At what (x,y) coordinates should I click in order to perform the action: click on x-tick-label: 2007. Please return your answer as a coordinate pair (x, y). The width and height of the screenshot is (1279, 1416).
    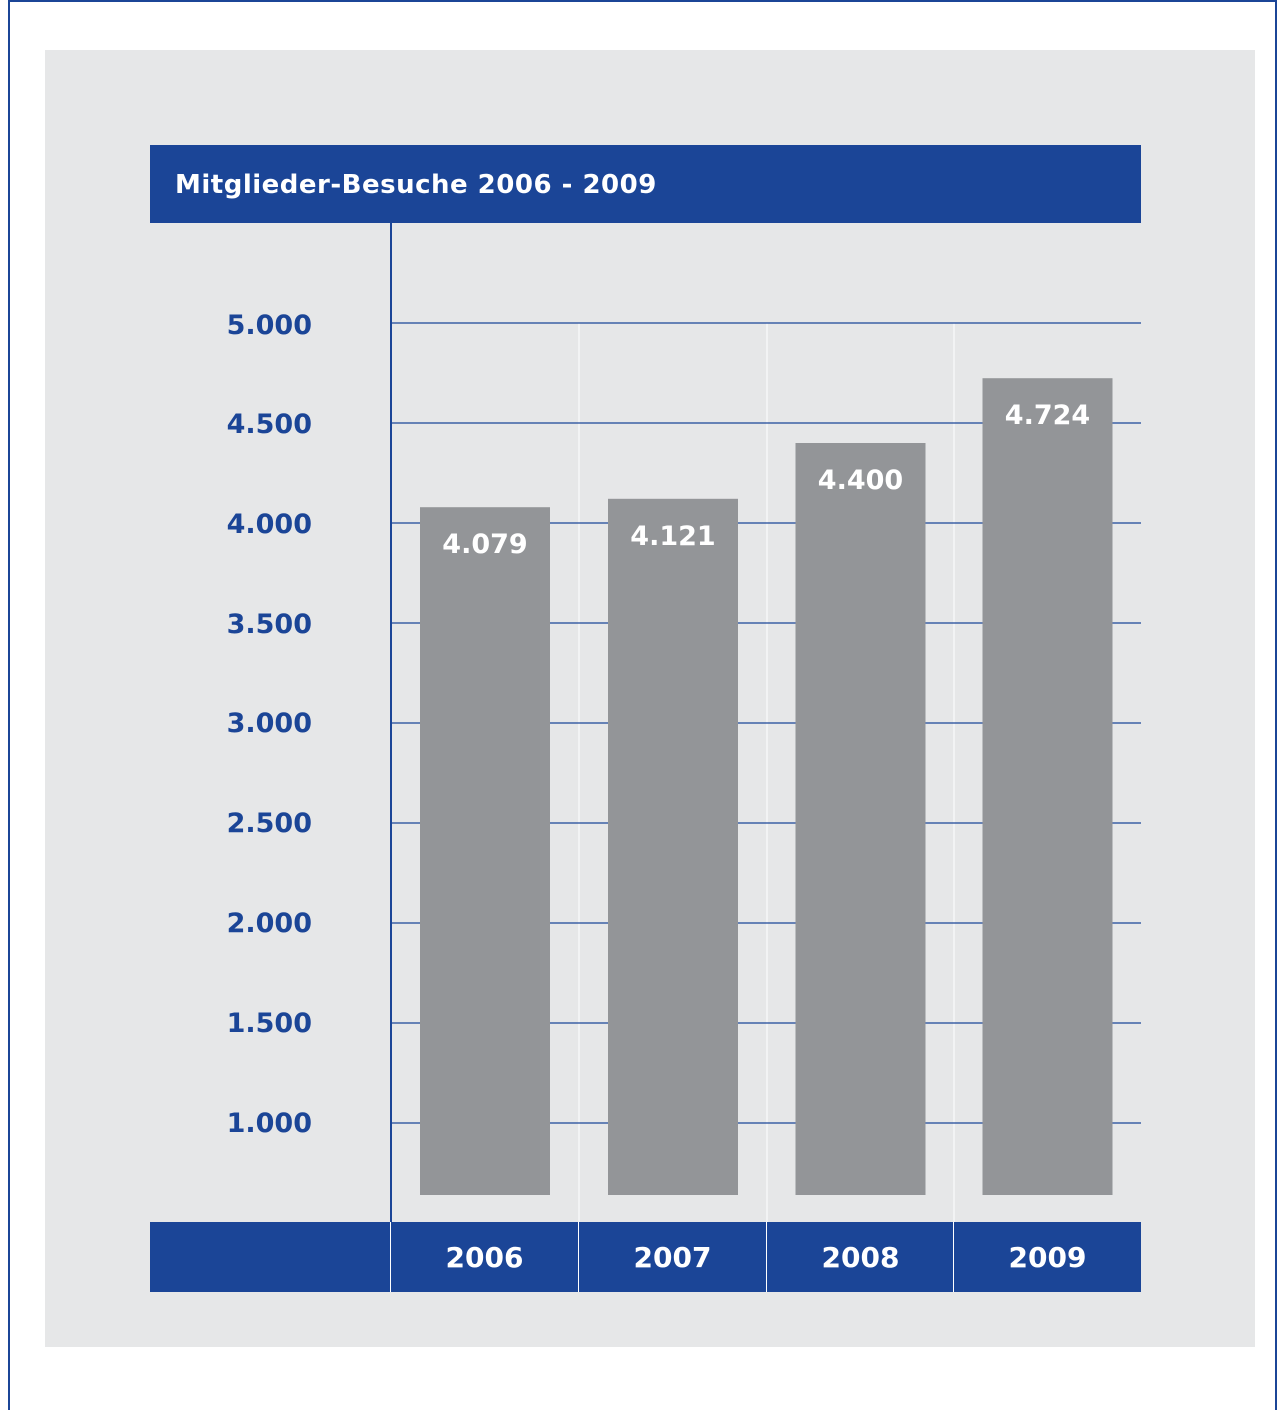
    Looking at the image, I should click on (672, 1257).